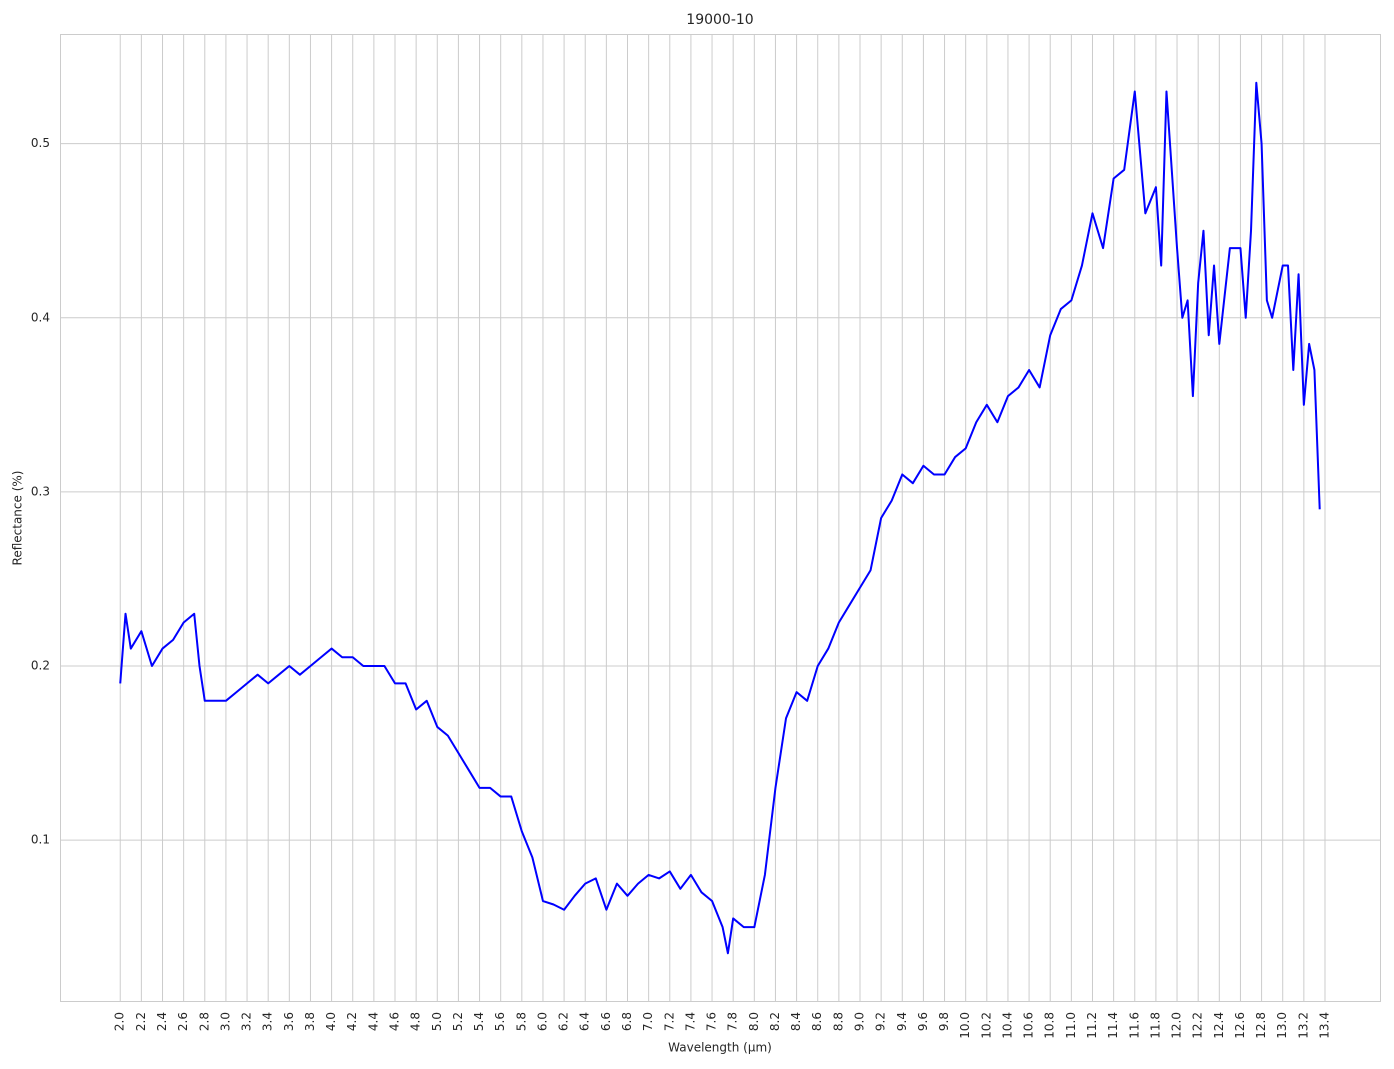 This screenshot has width=1394, height=1069. What do you see at coordinates (204, 1021) in the screenshot?
I see `x-tick-label: 2.8` at bounding box center [204, 1021].